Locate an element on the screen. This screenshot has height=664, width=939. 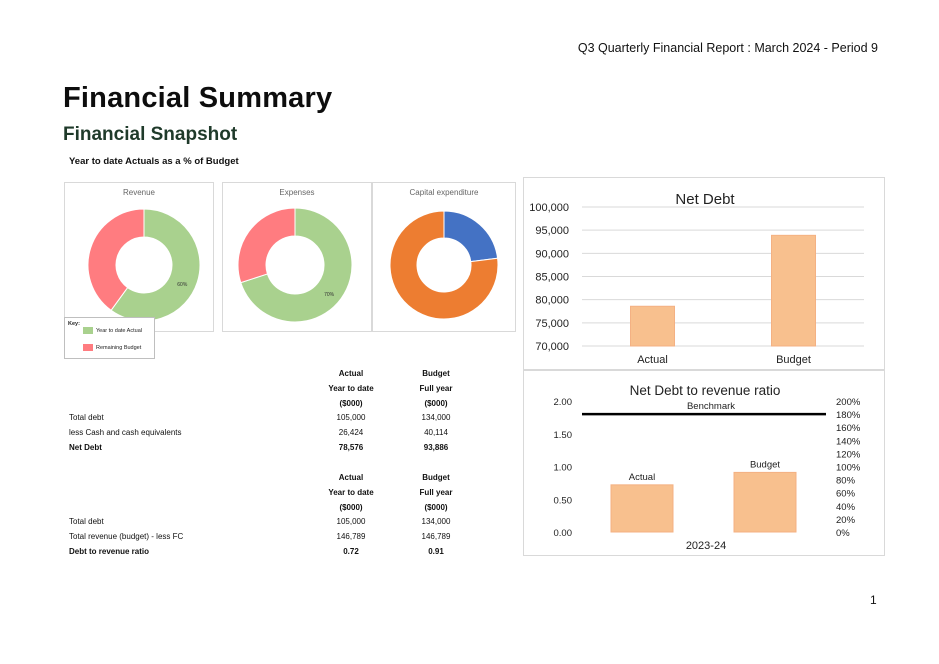
cell-budget: 40,114 is located at coordinates (436, 432).